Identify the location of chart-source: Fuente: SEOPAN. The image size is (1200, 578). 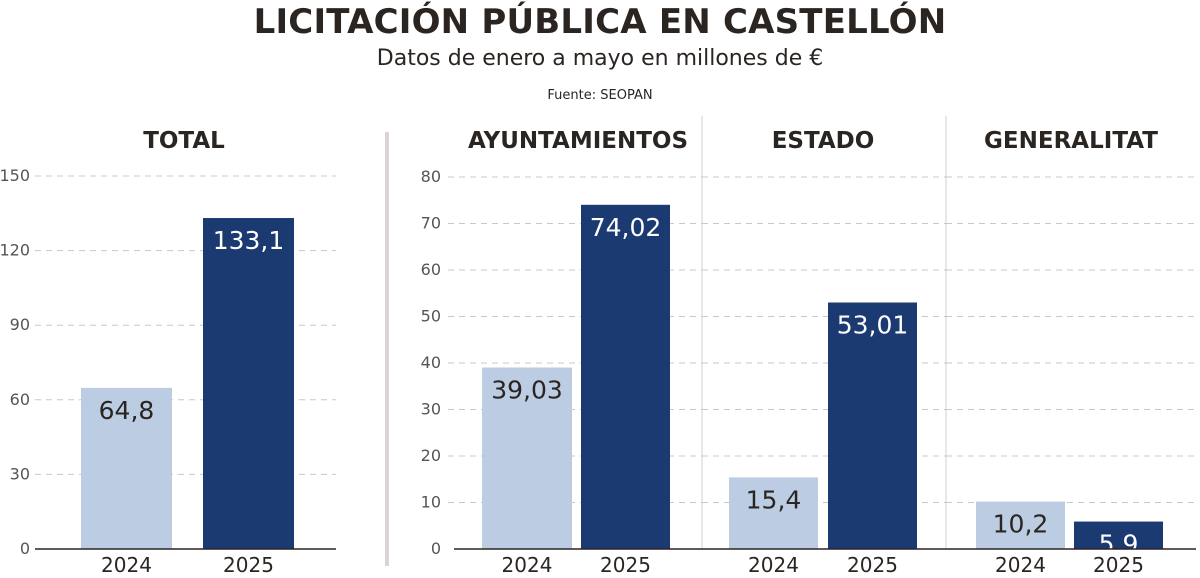
(600, 95).